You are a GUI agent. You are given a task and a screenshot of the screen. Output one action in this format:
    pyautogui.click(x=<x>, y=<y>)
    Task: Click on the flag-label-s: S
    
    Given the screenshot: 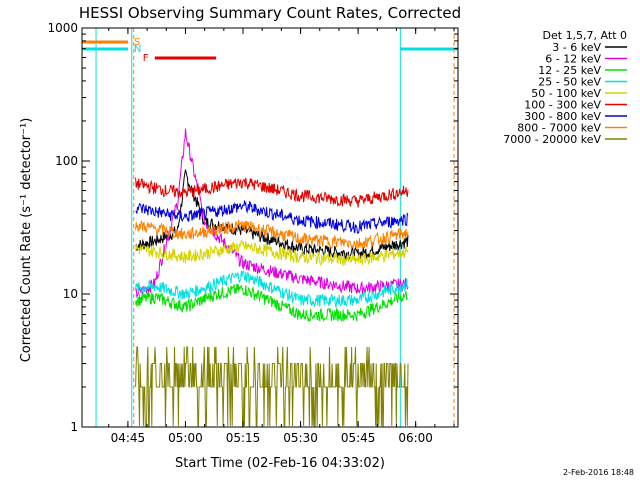 What is the action you would take?
    pyautogui.click(x=137, y=42)
    